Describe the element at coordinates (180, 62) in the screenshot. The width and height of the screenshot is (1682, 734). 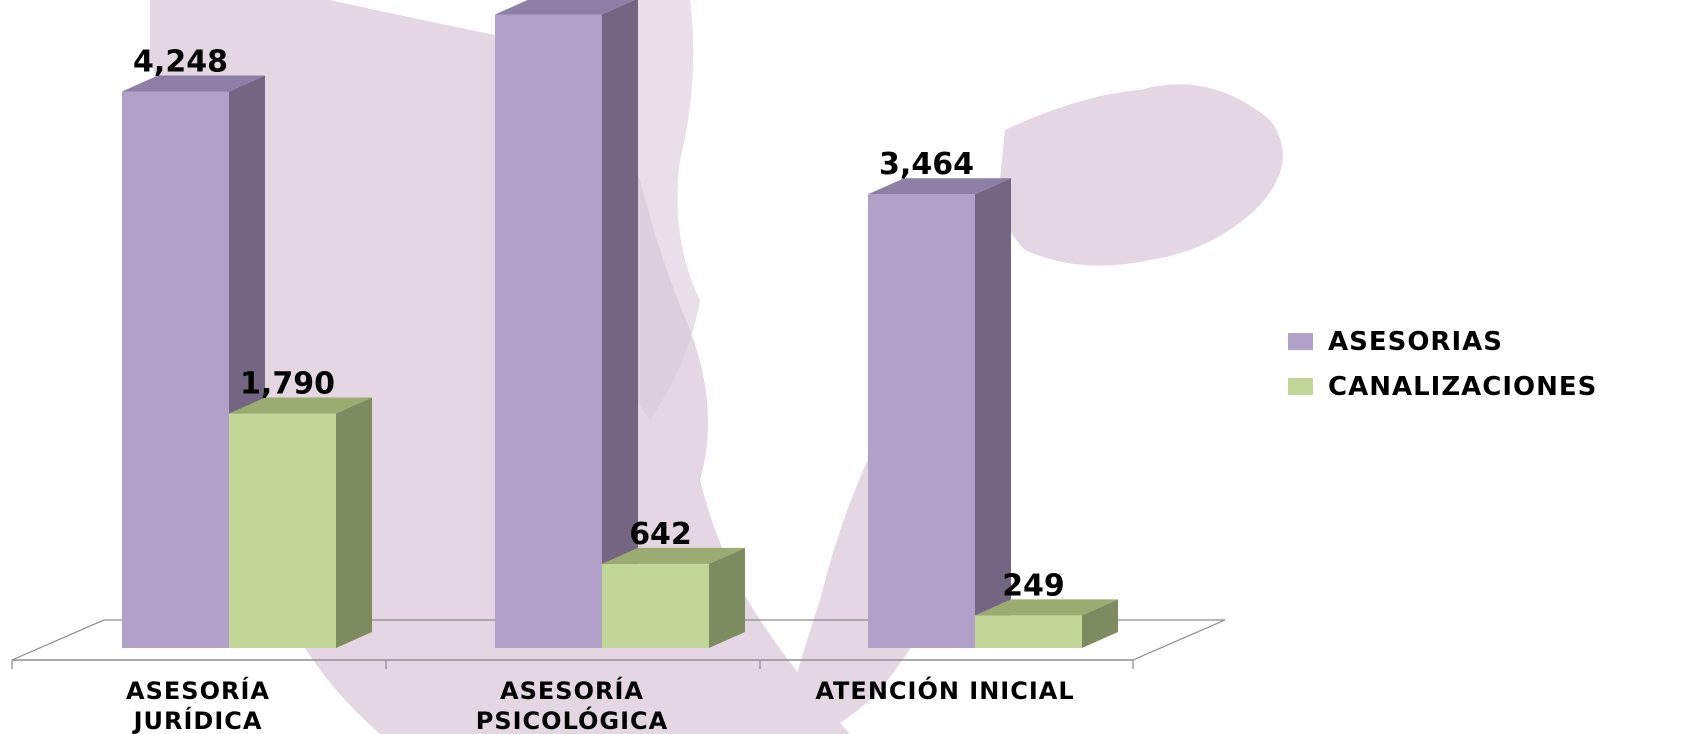
I see `data-label: 4,248` at that location.